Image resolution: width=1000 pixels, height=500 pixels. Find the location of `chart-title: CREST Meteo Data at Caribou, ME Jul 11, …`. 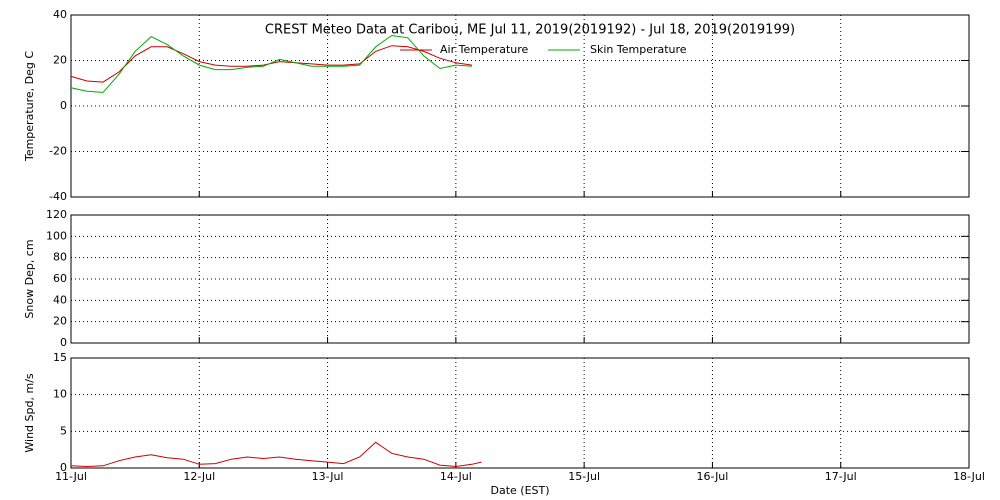

chart-title: CREST Meteo Data at Caribou, ME Jul 11, … is located at coordinates (530, 30).